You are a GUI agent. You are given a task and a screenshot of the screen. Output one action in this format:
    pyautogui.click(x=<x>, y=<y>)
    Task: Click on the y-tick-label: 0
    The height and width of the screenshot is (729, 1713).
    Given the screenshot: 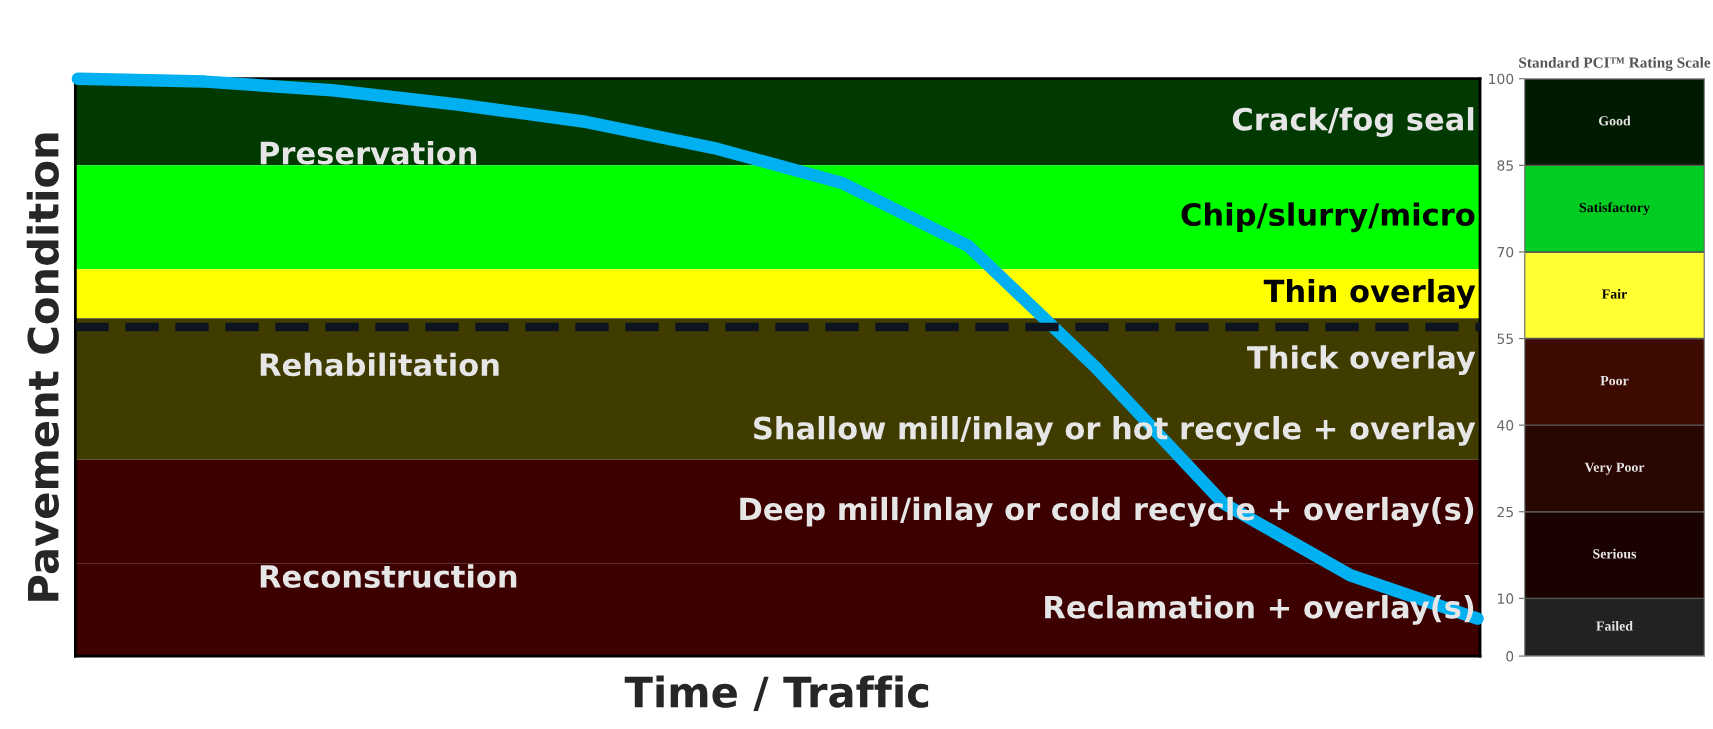 What is the action you would take?
    pyautogui.click(x=1510, y=656)
    